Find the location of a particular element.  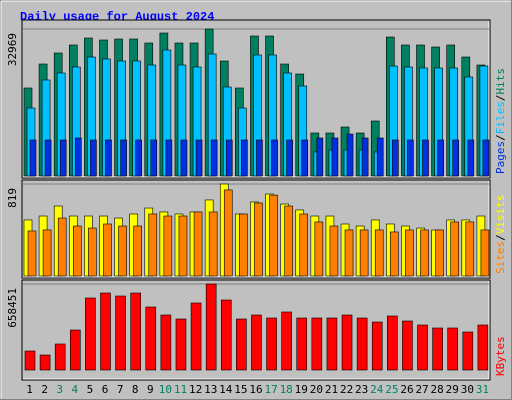

x-tick-label: 24 is located at coordinates (377, 389).